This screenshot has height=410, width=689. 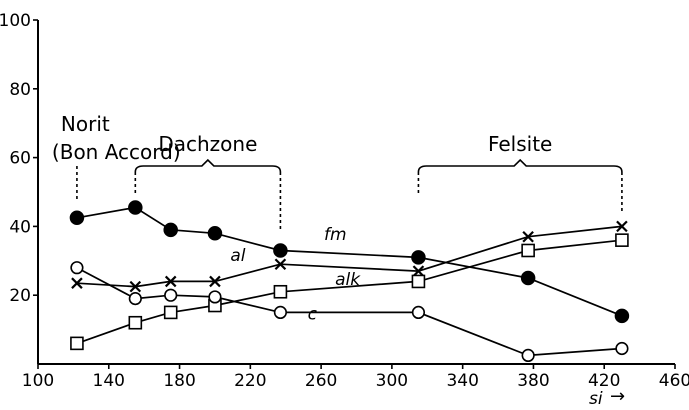 What do you see at coordinates (15, 21) in the screenshot?
I see `y-tick-label-100: 100` at bounding box center [15, 21].